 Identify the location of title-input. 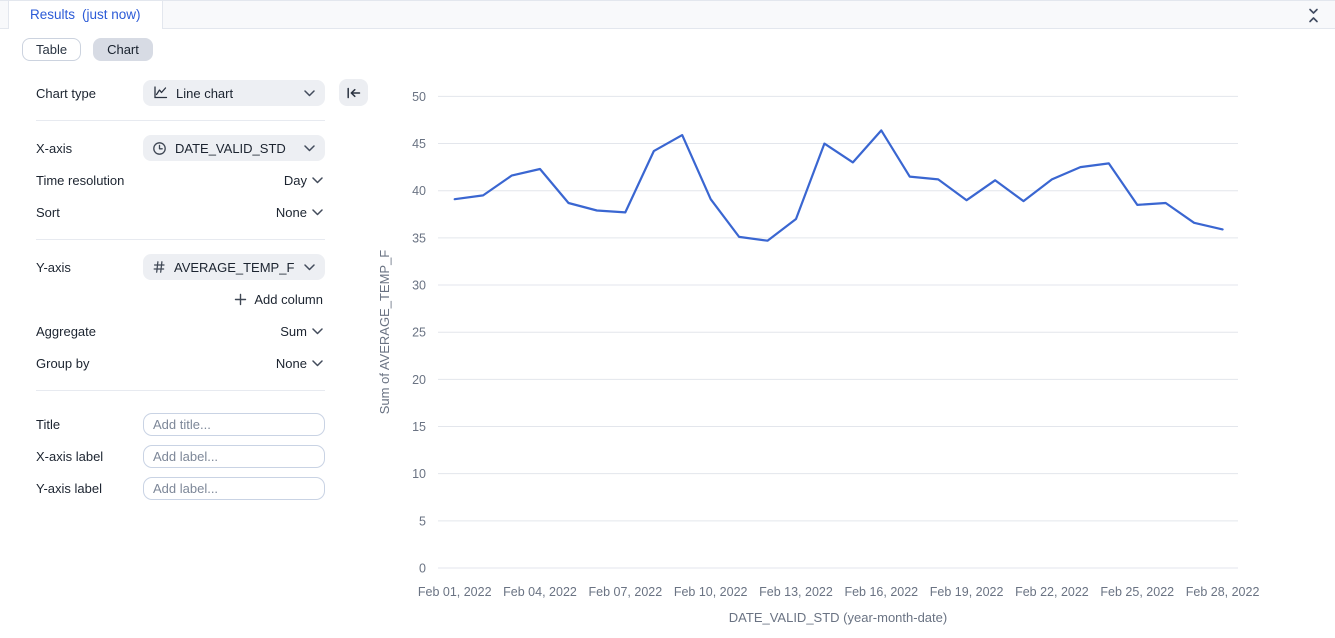
(234, 424).